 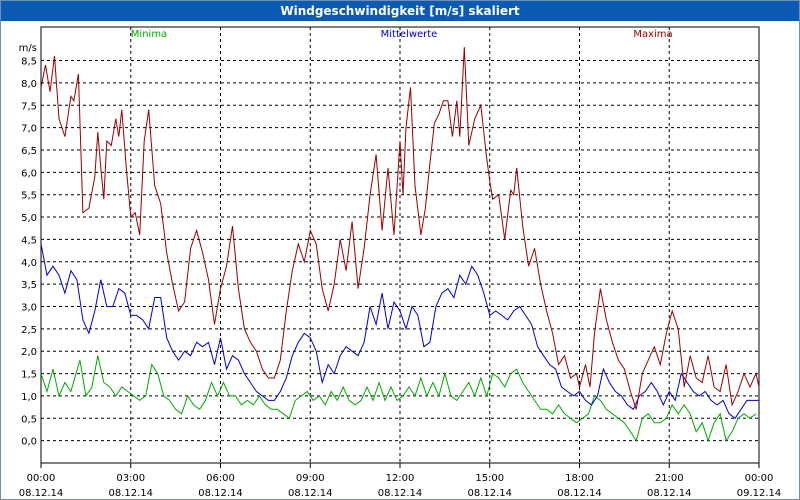 I want to click on y-tick-label: 2,0, so click(x=29, y=352).